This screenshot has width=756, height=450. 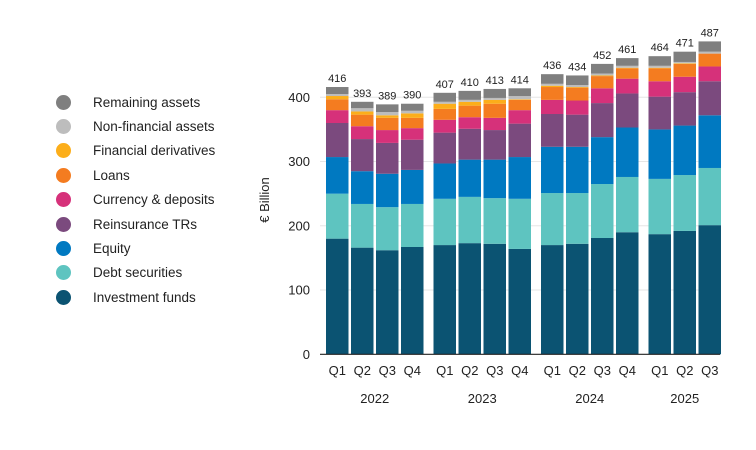 What do you see at coordinates (412, 96) in the screenshot?
I see `total-label: 390` at bounding box center [412, 96].